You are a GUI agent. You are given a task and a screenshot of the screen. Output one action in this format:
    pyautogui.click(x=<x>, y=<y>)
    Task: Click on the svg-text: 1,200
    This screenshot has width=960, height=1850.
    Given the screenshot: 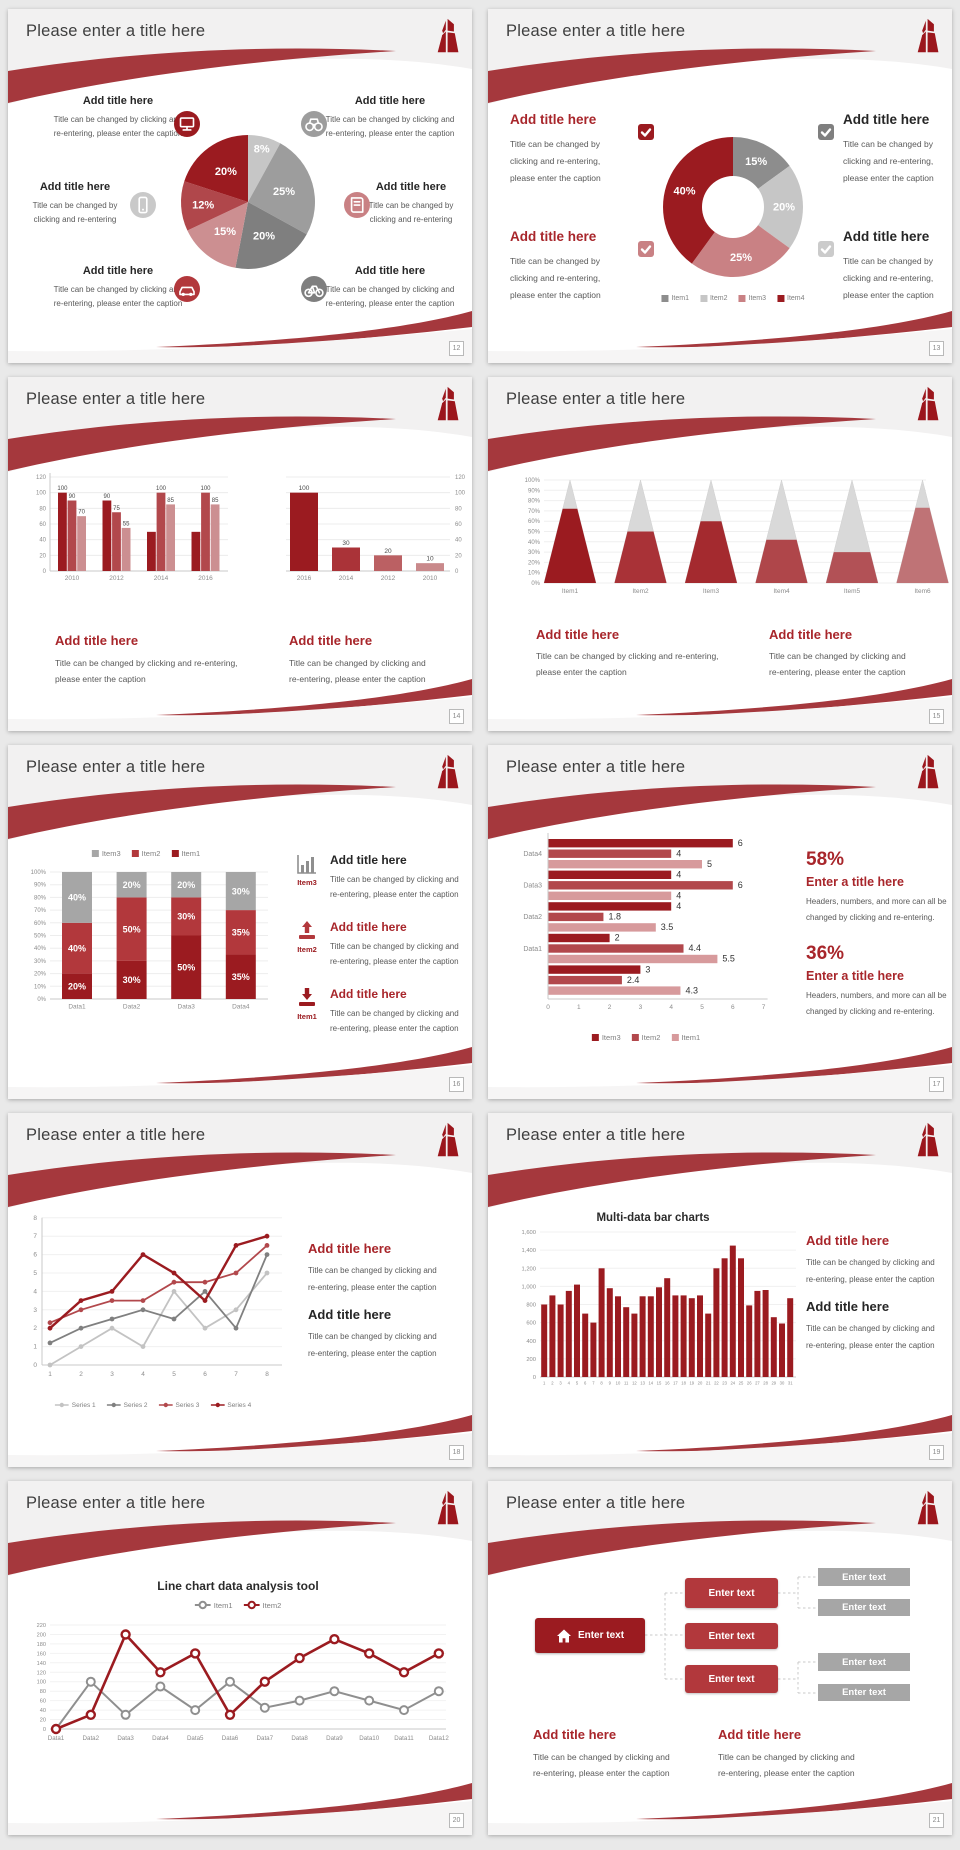 What is the action you would take?
    pyautogui.click(x=528, y=1269)
    